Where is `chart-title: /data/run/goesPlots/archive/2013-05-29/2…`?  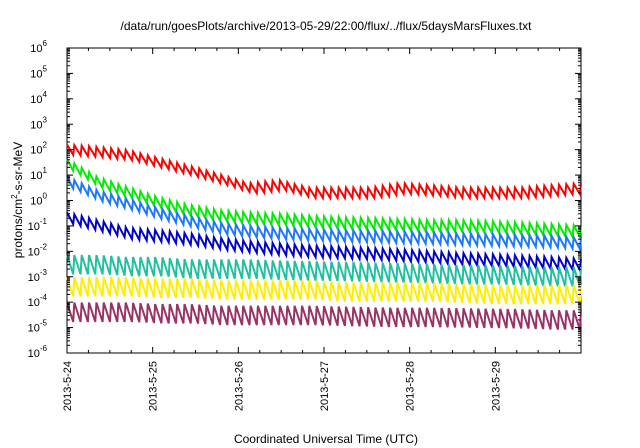
chart-title: /data/run/goesPlots/archive/2013-05-29/2… is located at coordinates (327, 26).